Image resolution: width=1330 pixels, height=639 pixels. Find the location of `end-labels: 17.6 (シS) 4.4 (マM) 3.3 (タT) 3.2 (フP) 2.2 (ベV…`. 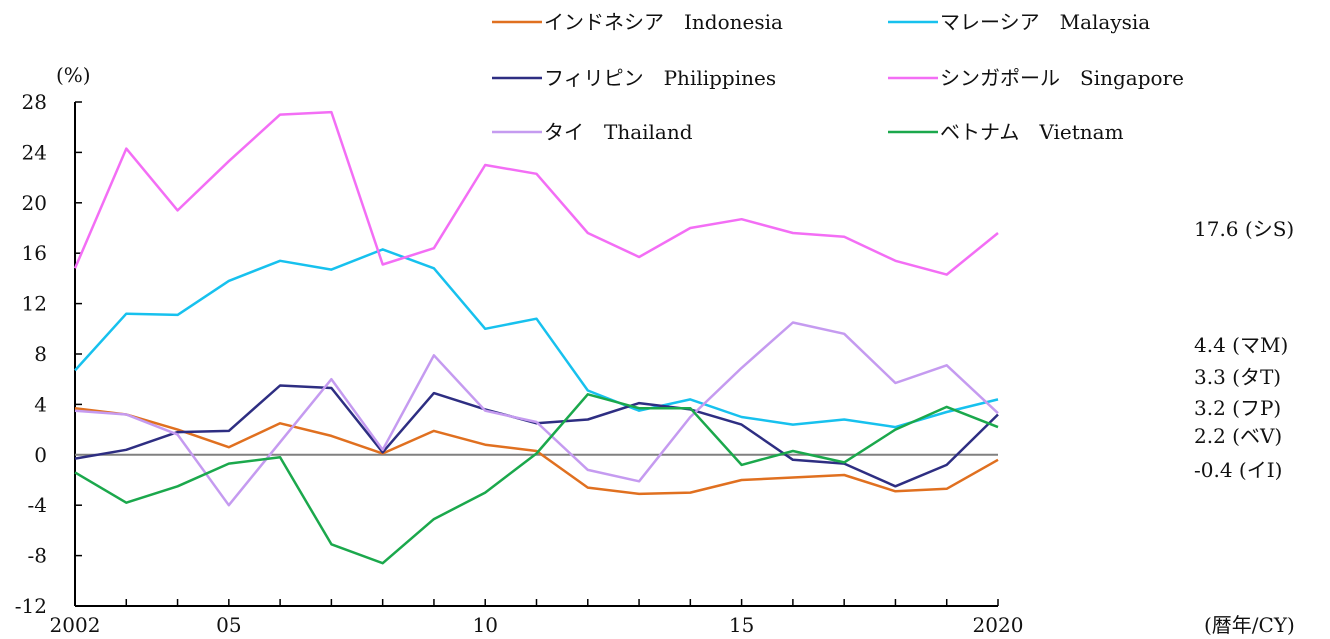

end-labels: 17.6 (シS) 4.4 (マM) 3.3 (タT) 3.2 (フP) 2.2 (ベV… is located at coordinates (1244, 349).